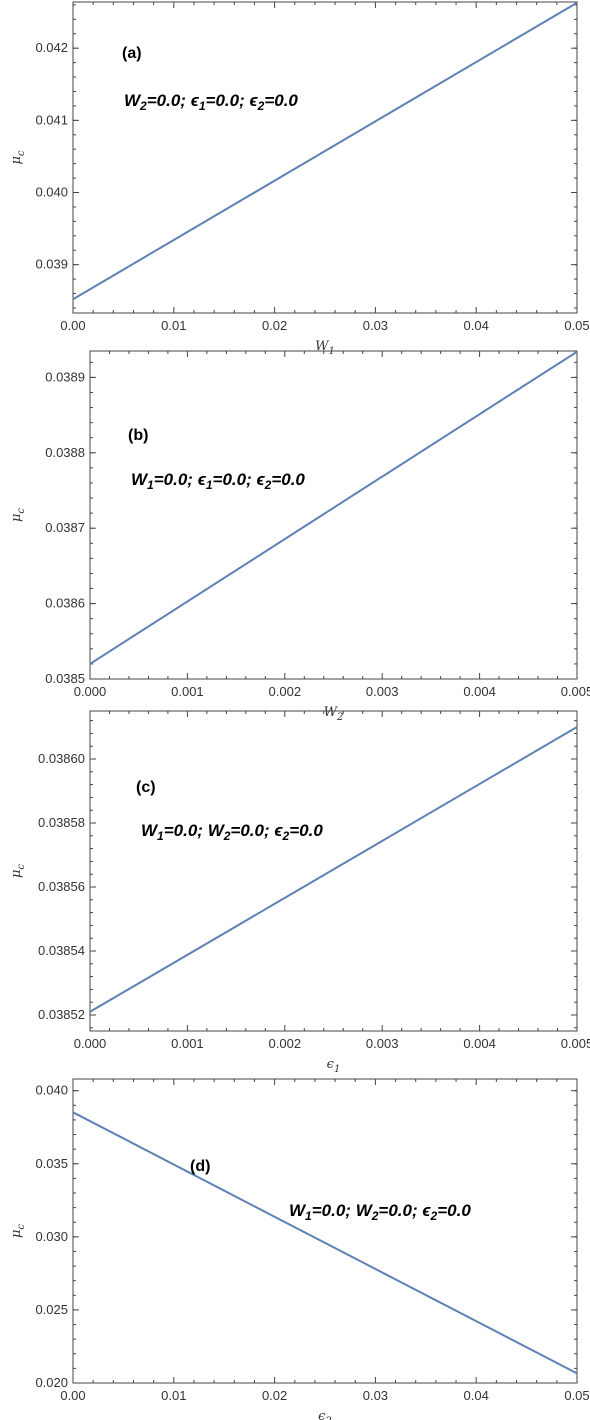 This screenshot has width=590, height=1420. What do you see at coordinates (65, 603) in the screenshot?
I see `y-tick-label: 0.0386` at bounding box center [65, 603].